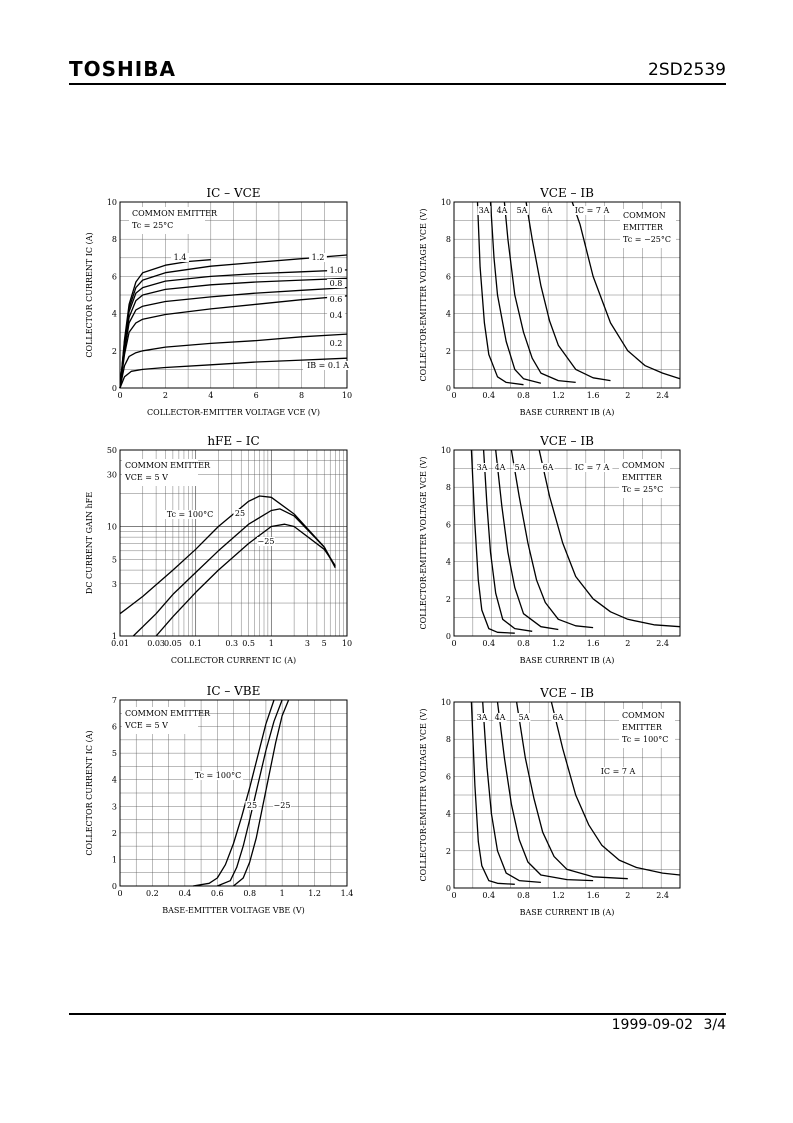  I want to click on chart-title: hFE – IC, so click(233, 441).